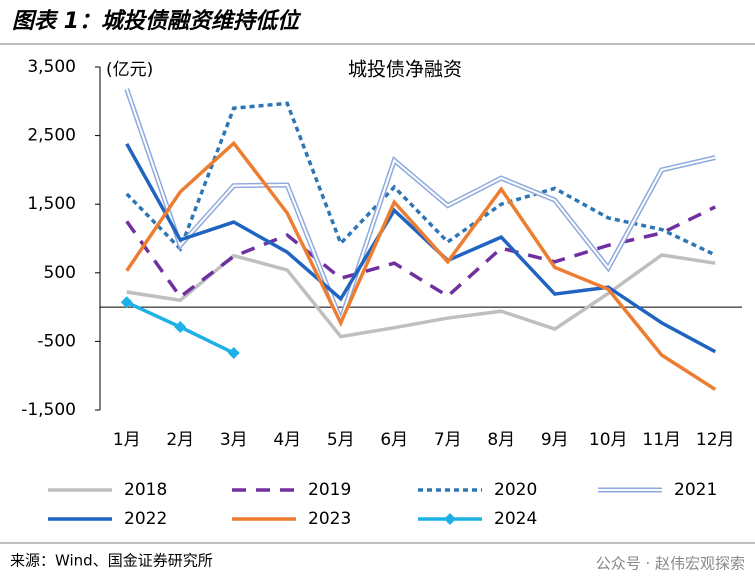  I want to click on x-tick-label: 11月, so click(661, 440).